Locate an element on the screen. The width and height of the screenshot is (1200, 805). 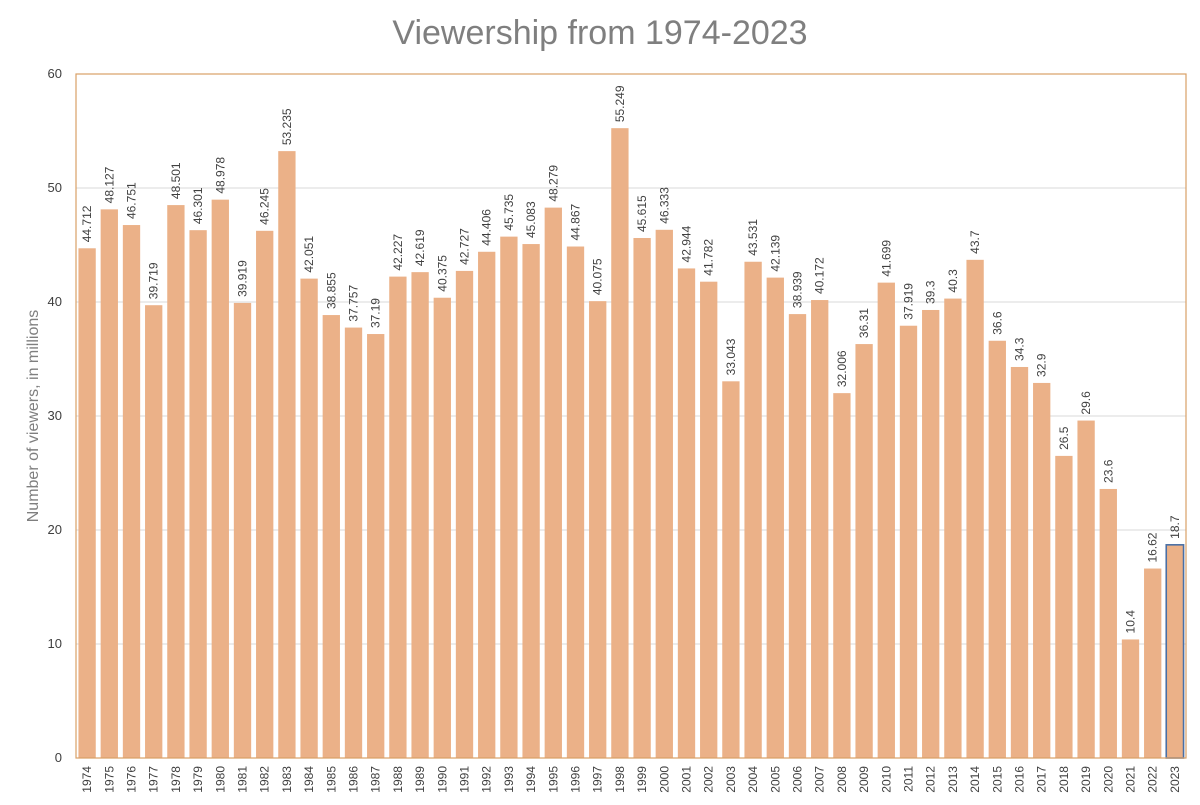
data-label-1975: 48.127 is located at coordinates (109, 184).